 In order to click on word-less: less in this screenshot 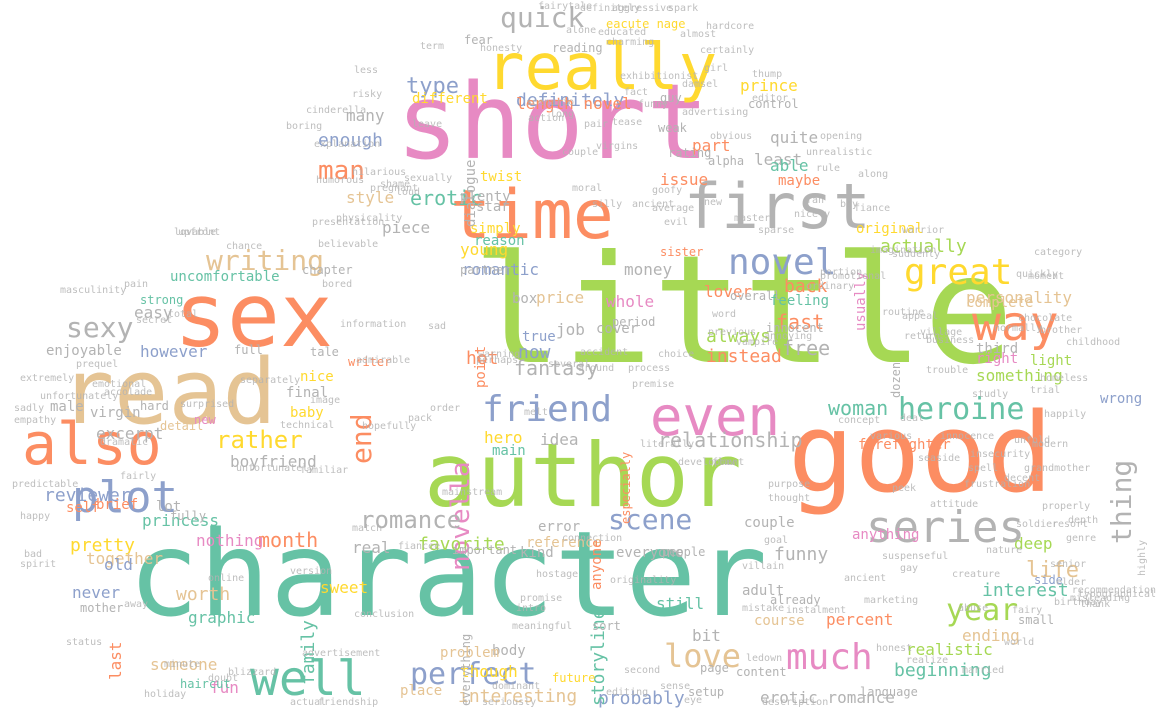, I will do `click(366, 70)`.